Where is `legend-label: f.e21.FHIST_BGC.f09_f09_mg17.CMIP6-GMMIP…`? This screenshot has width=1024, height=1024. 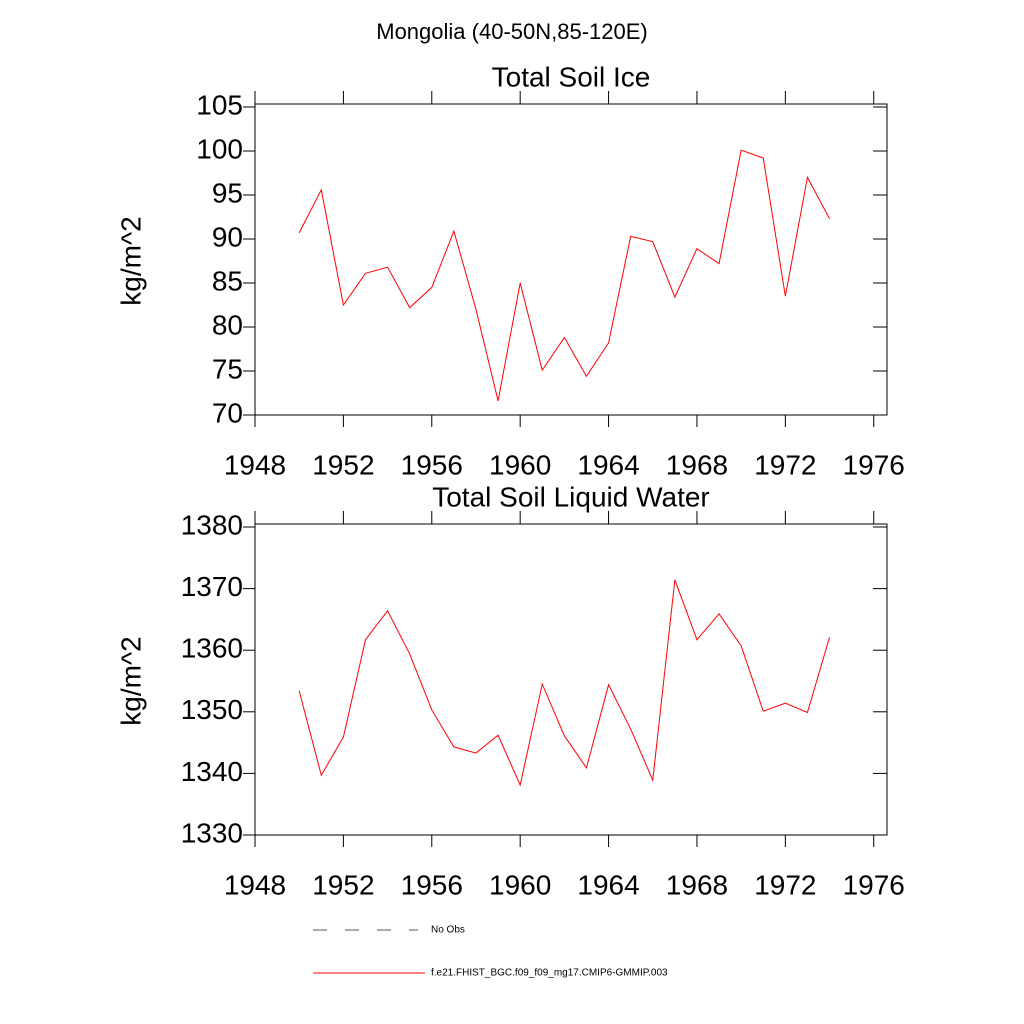 legend-label: f.e21.FHIST_BGC.f09_f09_mg17.CMIP6-GMMIP… is located at coordinates (549, 973).